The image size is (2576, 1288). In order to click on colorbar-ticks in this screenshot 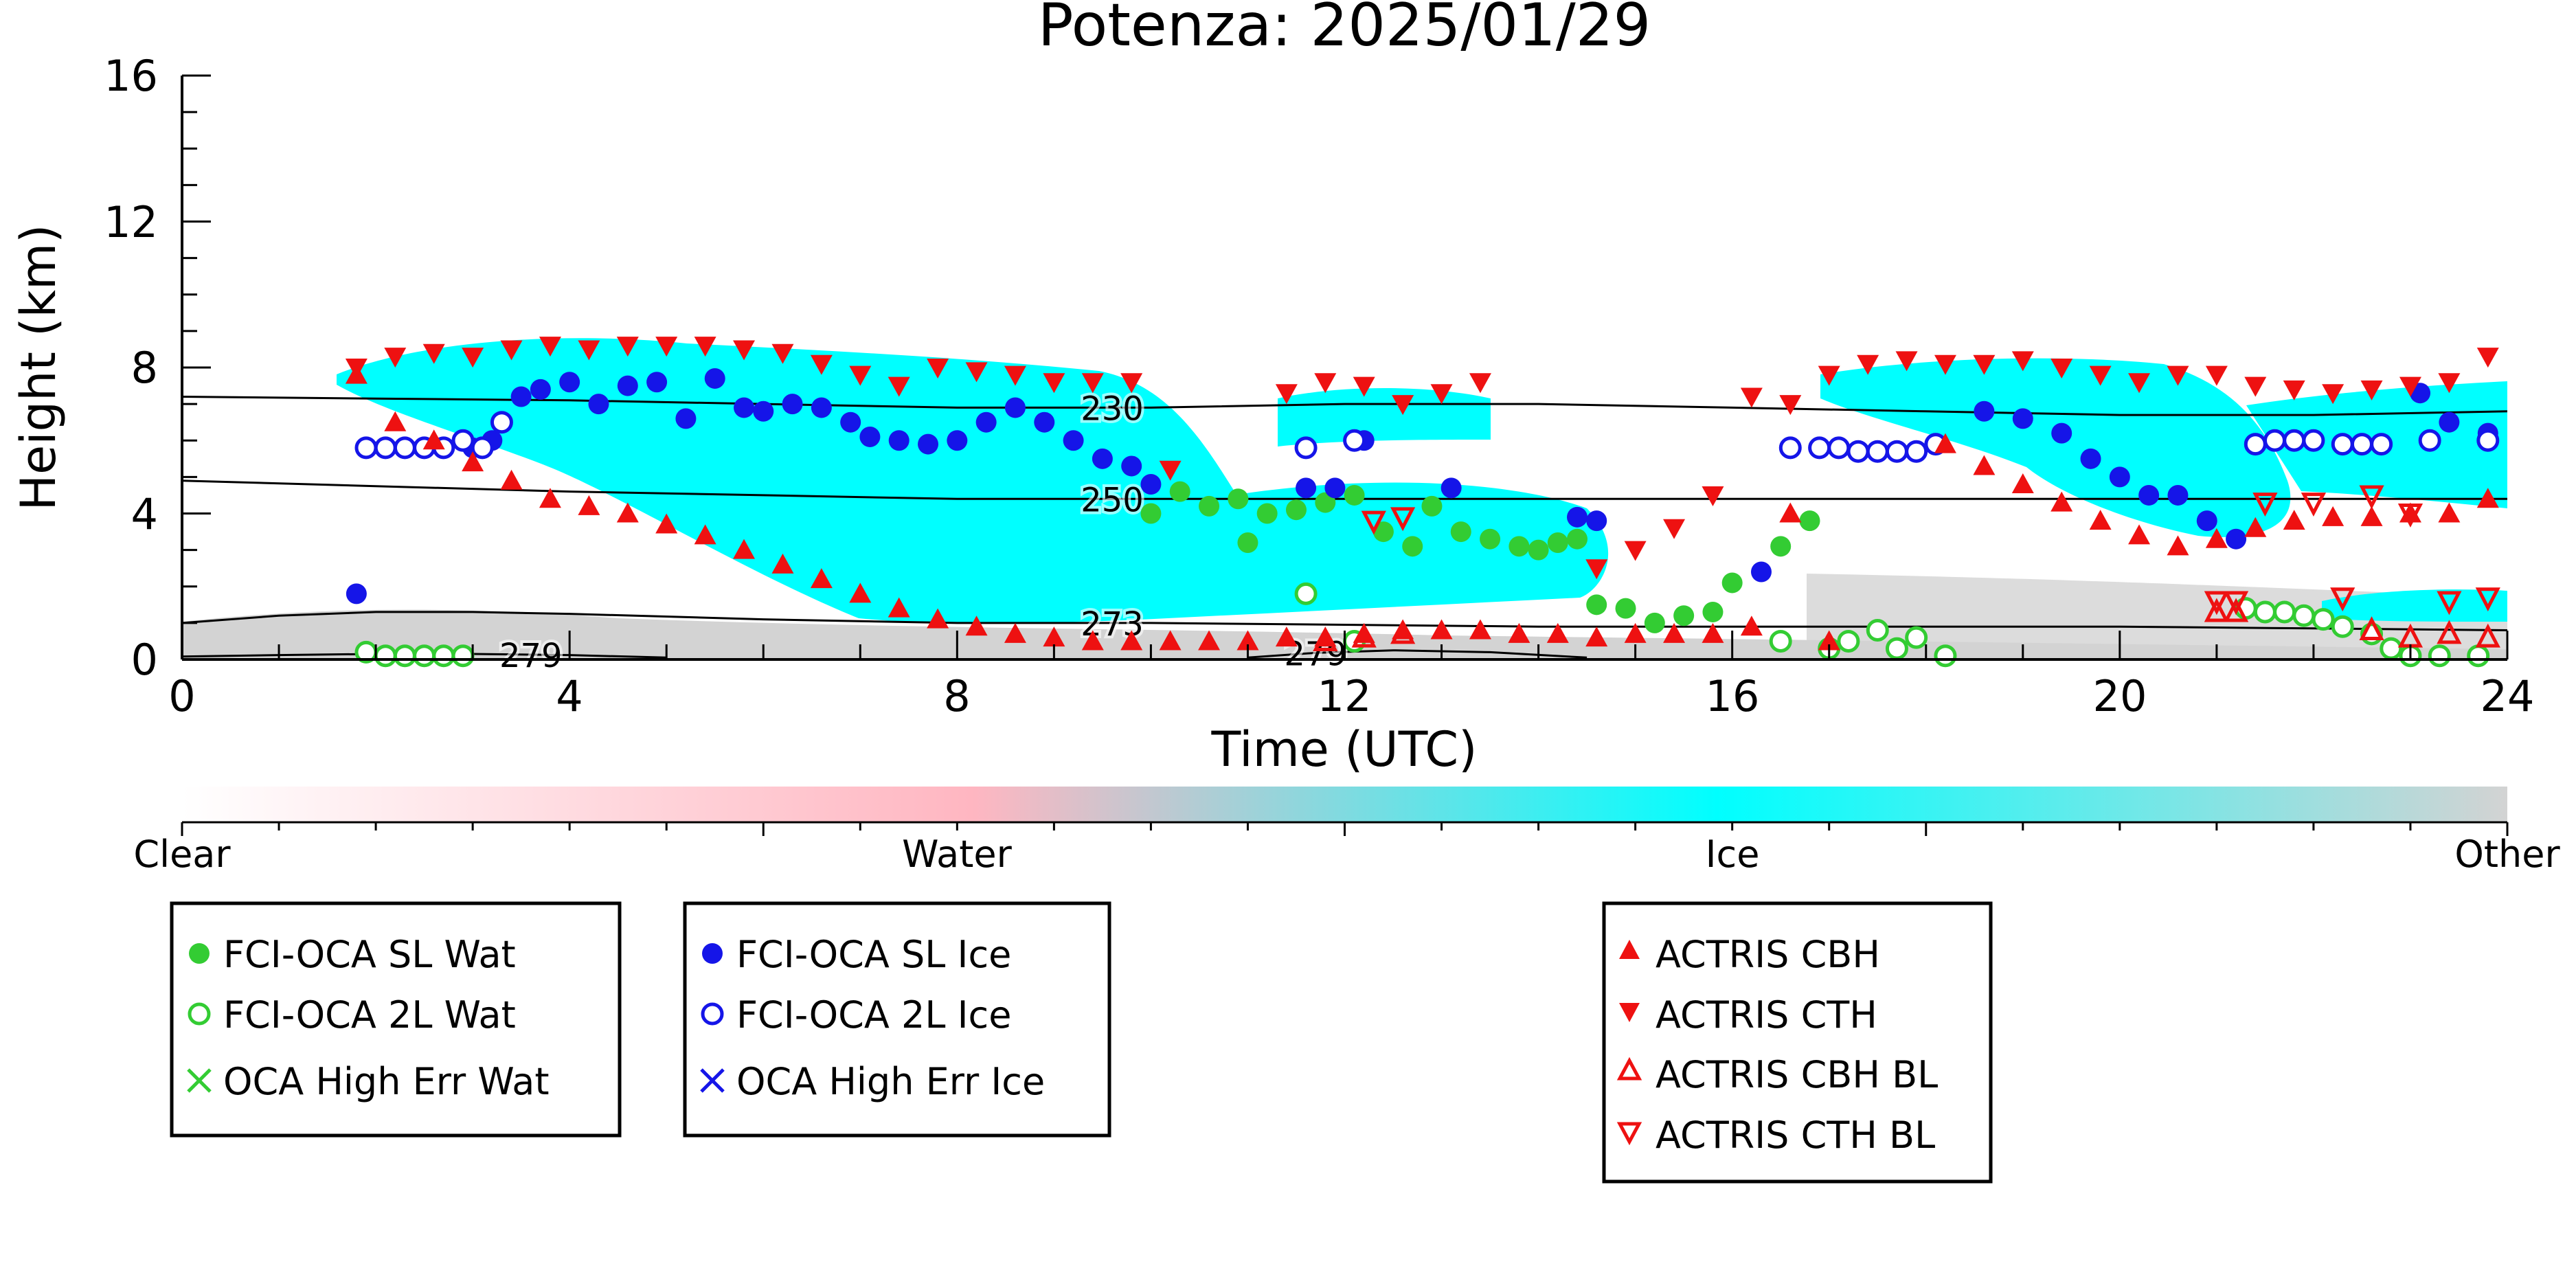, I will do `click(1345, 829)`.